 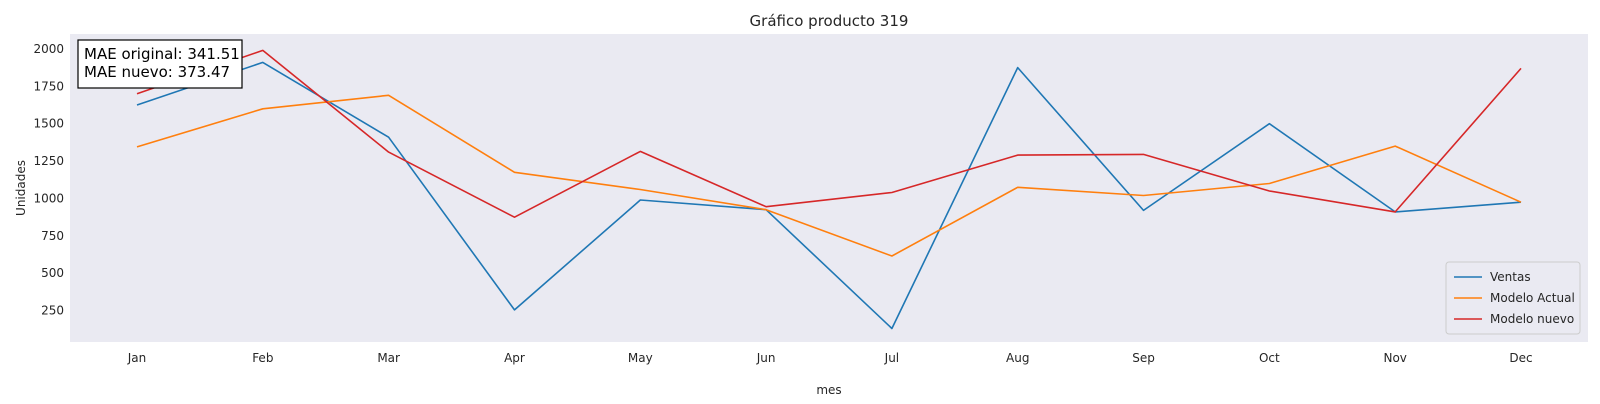 I want to click on y-tick-label: 1750, so click(x=48, y=86).